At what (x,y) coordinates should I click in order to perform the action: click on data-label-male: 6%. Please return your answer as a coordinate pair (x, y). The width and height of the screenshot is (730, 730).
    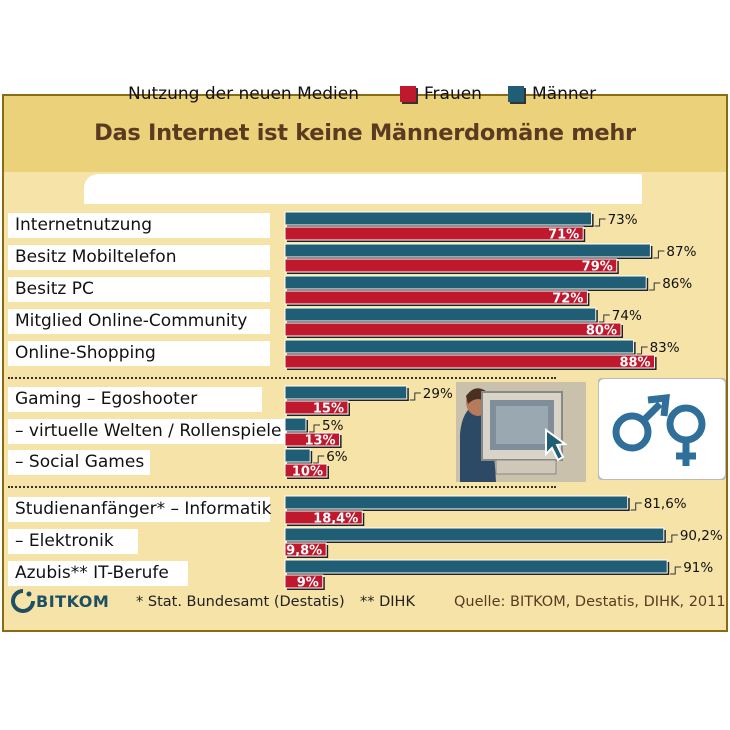
    Looking at the image, I should click on (337, 457).